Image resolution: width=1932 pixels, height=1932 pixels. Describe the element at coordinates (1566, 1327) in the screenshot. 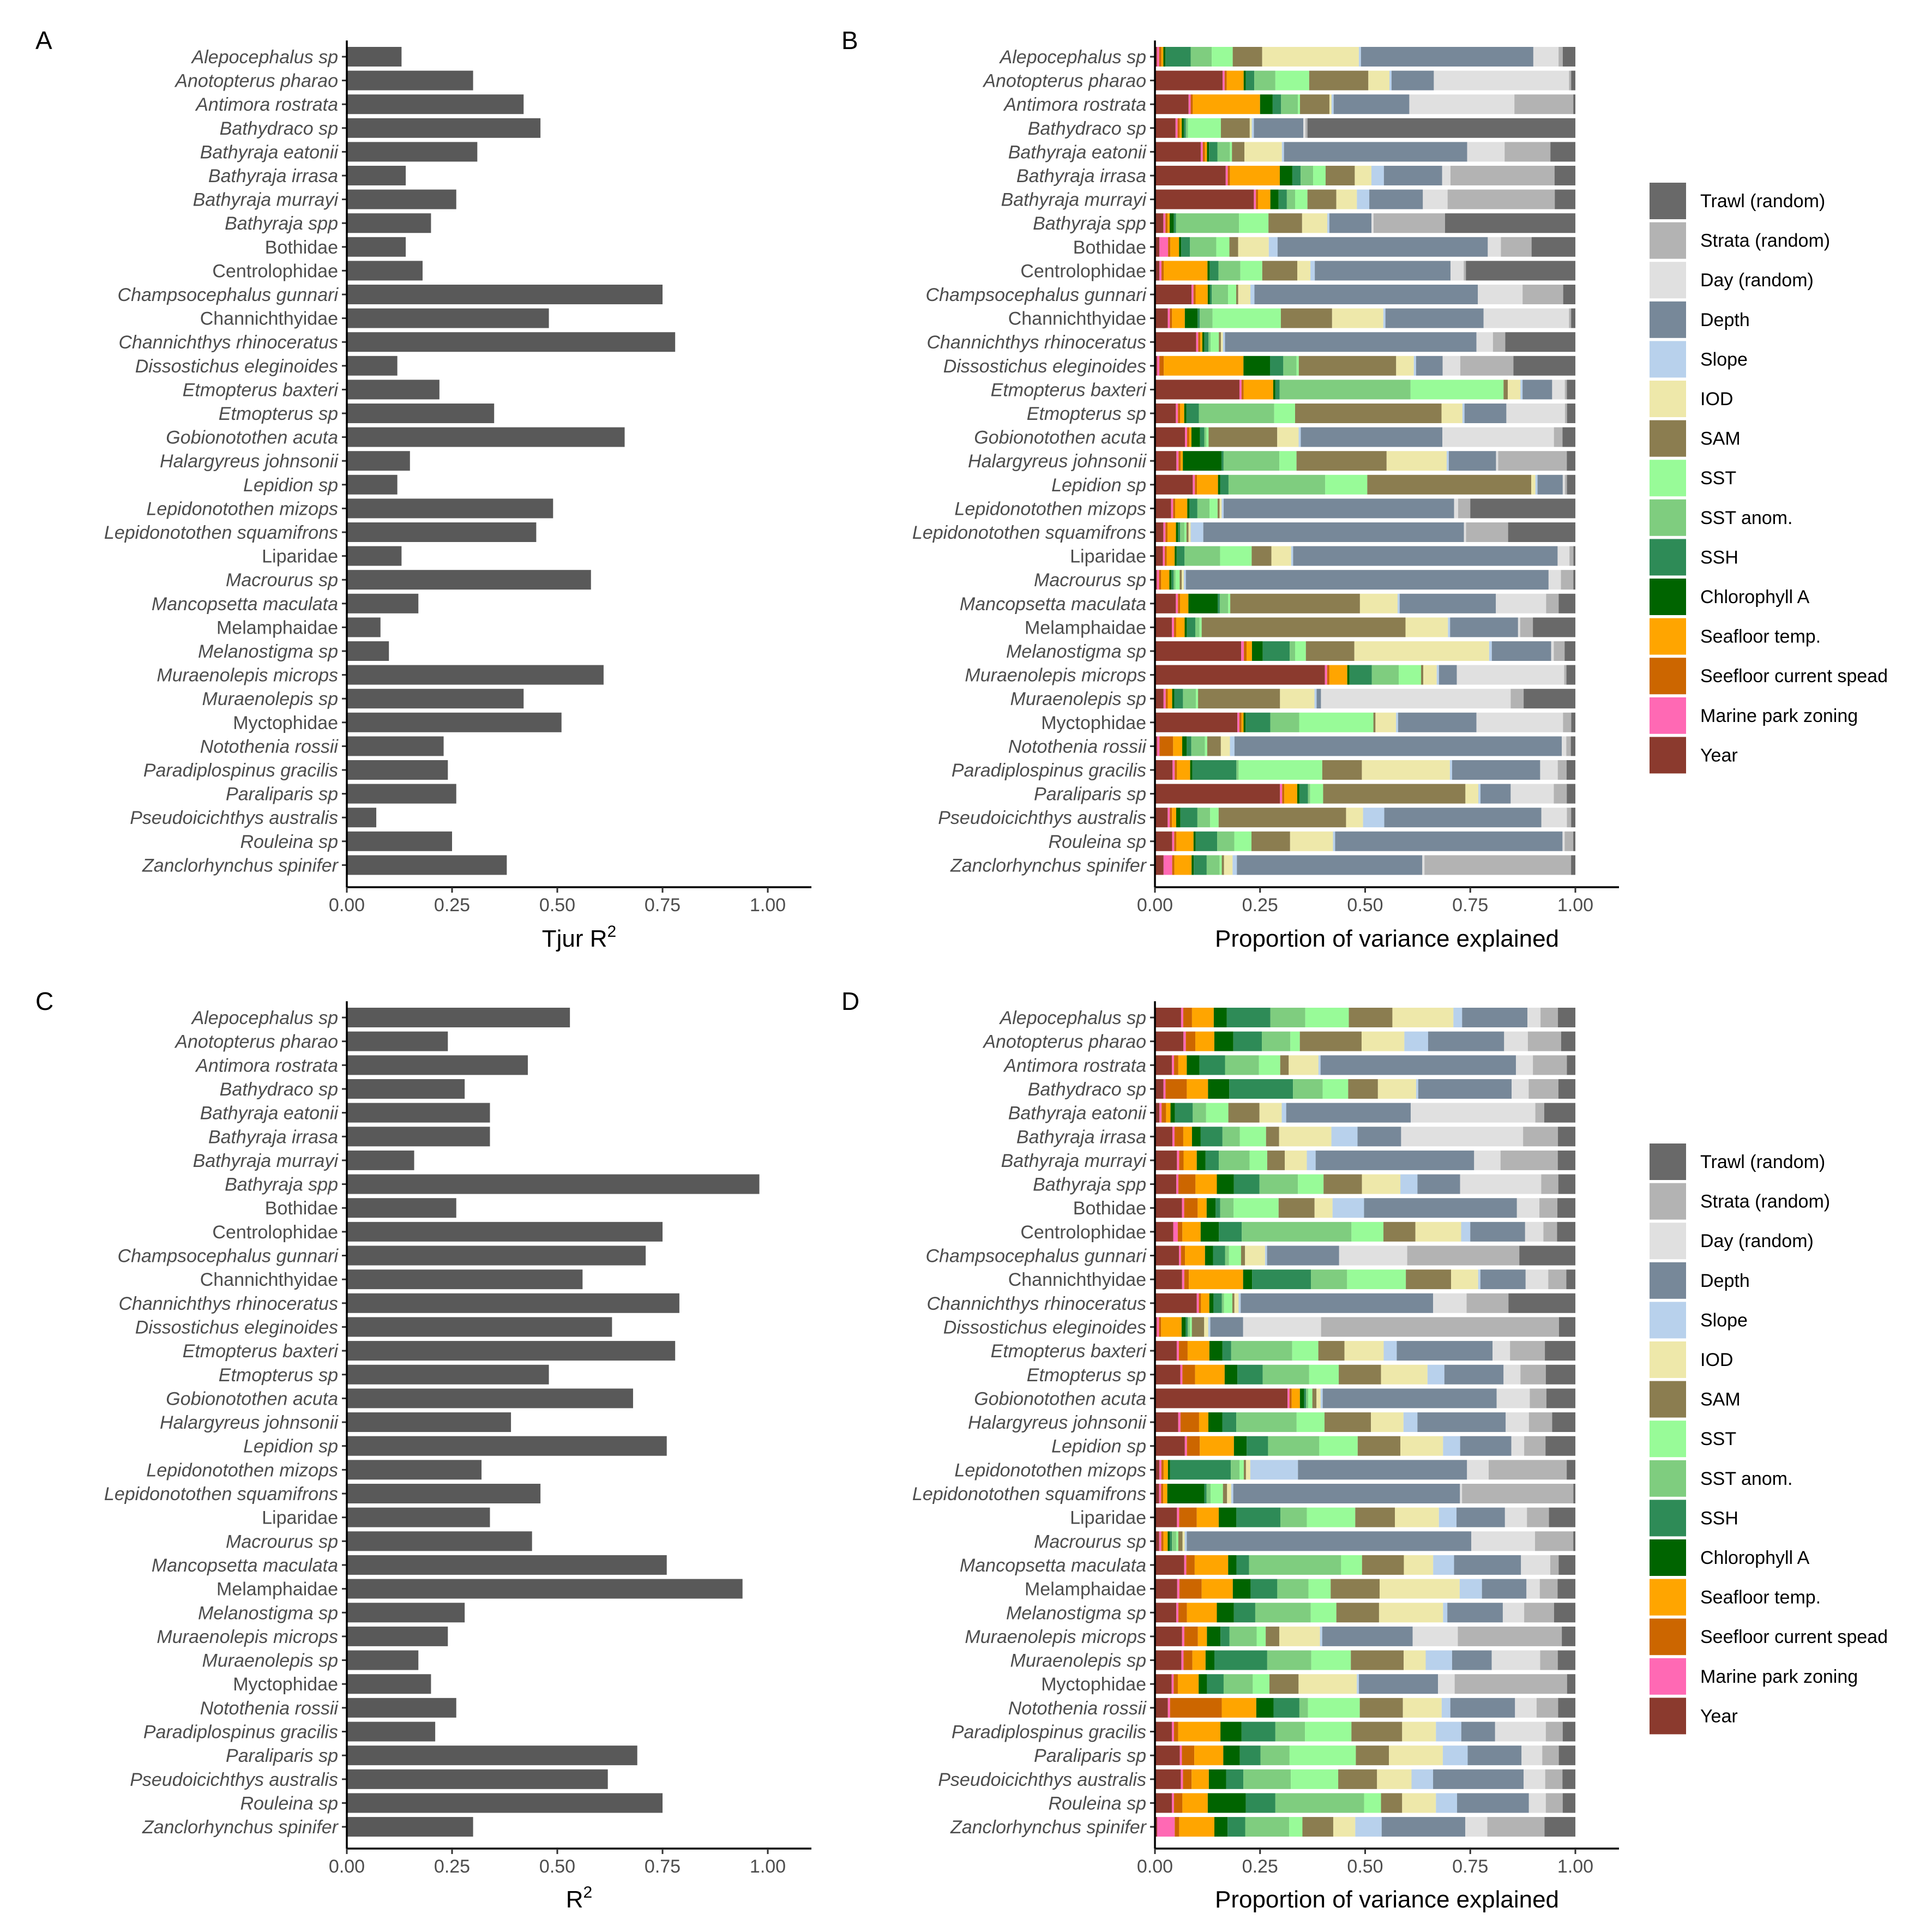

I see `bar-segment-dissostichus-eleginoides-trawl-random` at that location.